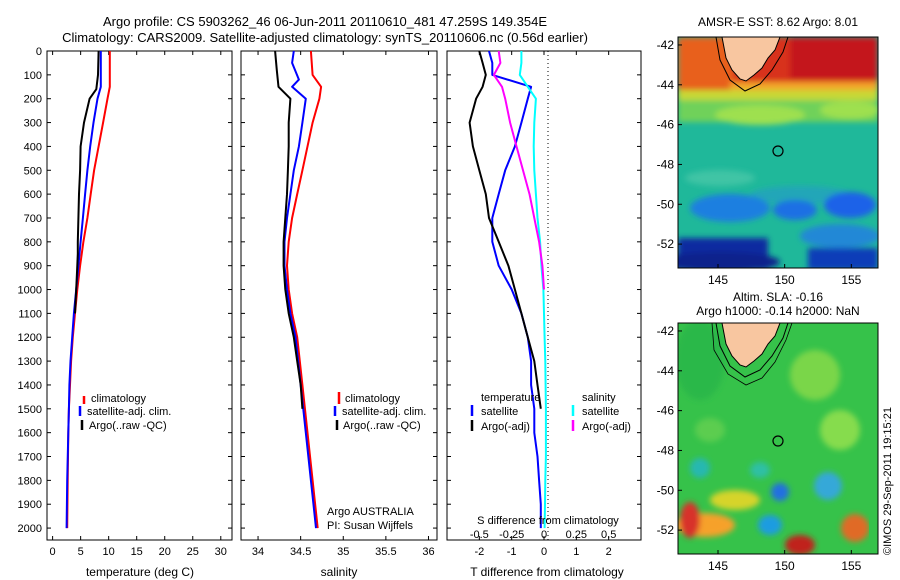 This screenshot has height=580, width=900. What do you see at coordinates (512, 552) in the screenshot?
I see `x-tick-label: -1` at bounding box center [512, 552].